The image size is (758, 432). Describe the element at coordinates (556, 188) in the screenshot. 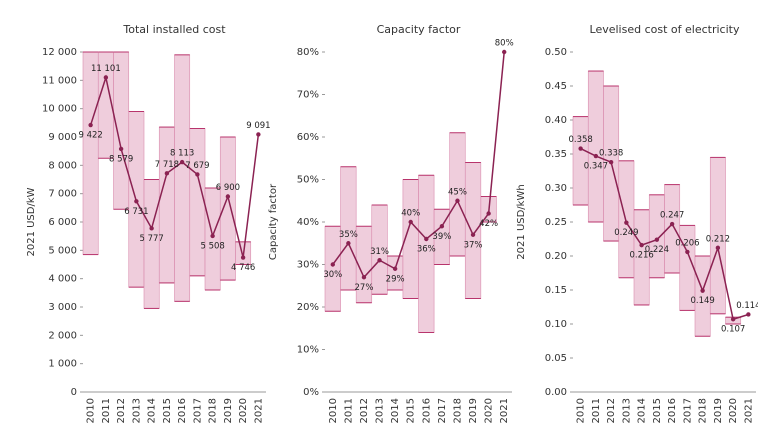

I see `y-tick-label: 0.30` at that location.